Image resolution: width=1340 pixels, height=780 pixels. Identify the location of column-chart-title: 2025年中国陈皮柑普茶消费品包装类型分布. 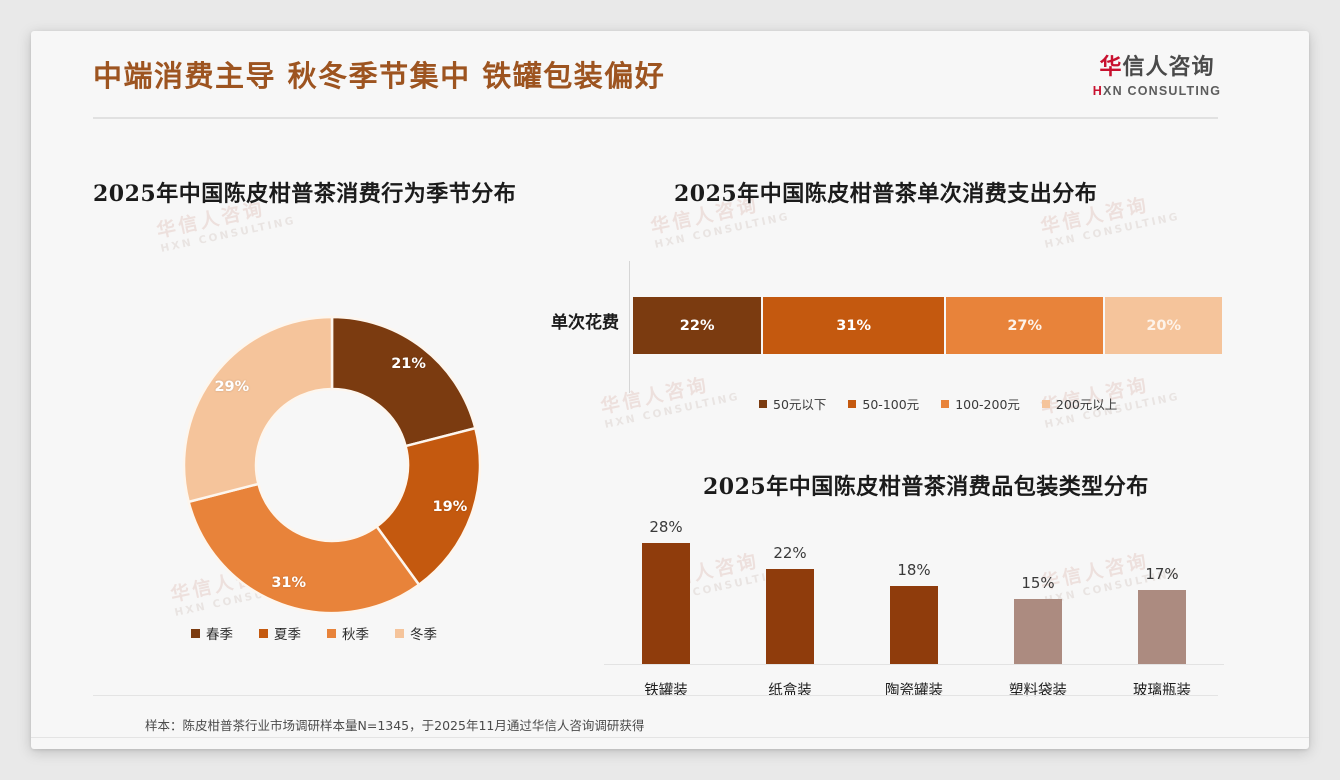
(926, 487).